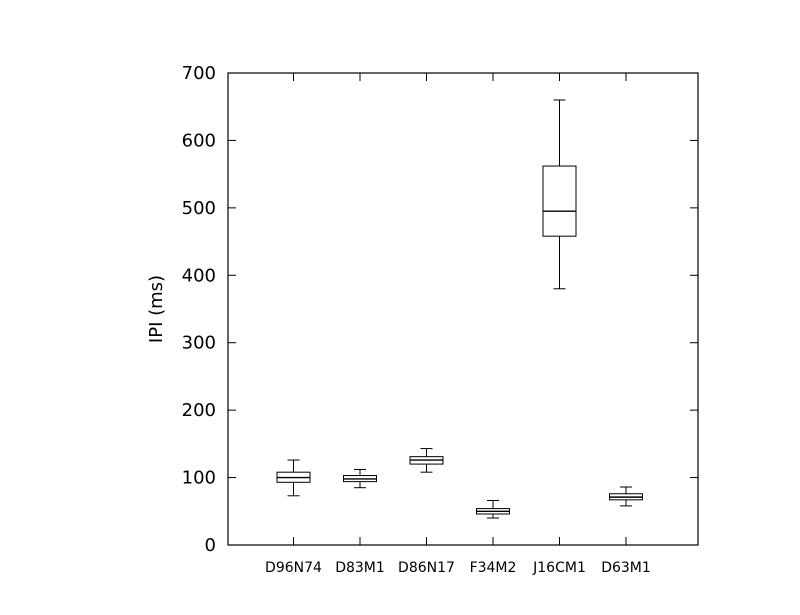 The image size is (800, 615). What do you see at coordinates (626, 496) in the screenshot?
I see `box-D63M1` at bounding box center [626, 496].